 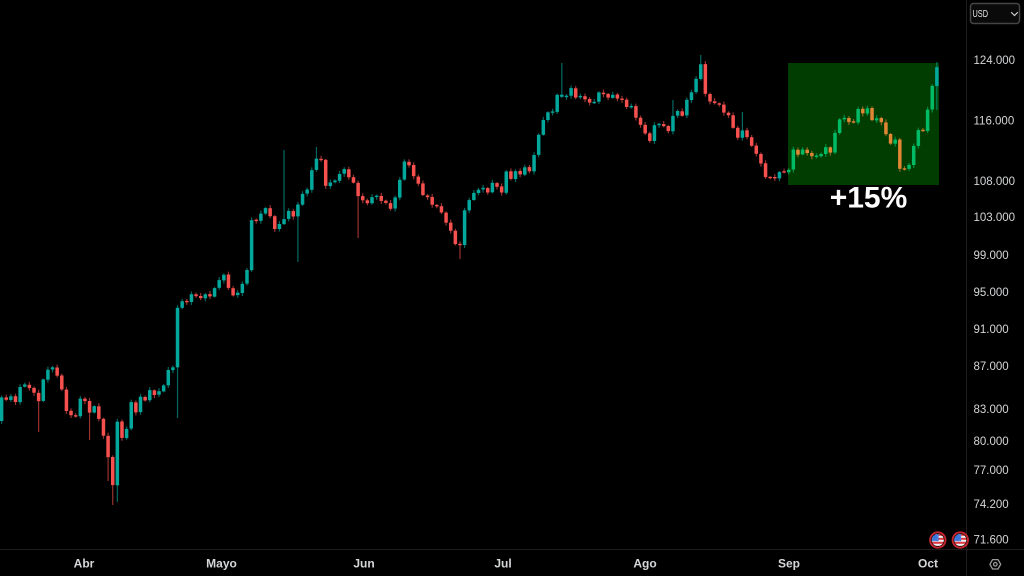 What do you see at coordinates (991, 256) in the screenshot?
I see `svg-text: 99.000` at bounding box center [991, 256].